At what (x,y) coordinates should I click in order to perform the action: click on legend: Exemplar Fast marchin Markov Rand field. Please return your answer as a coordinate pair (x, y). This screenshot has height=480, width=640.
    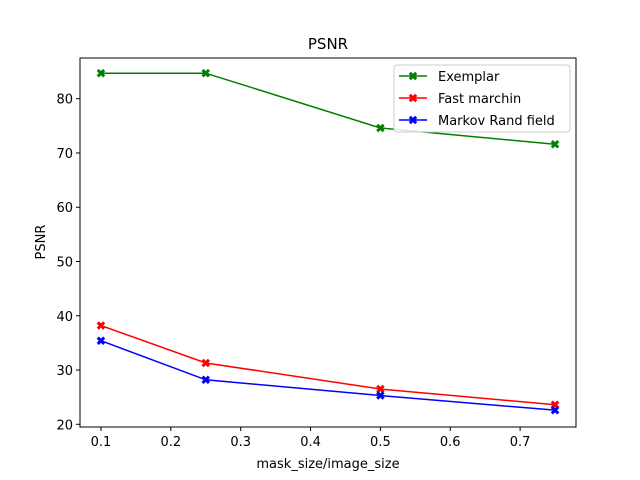
    Looking at the image, I should click on (482, 98).